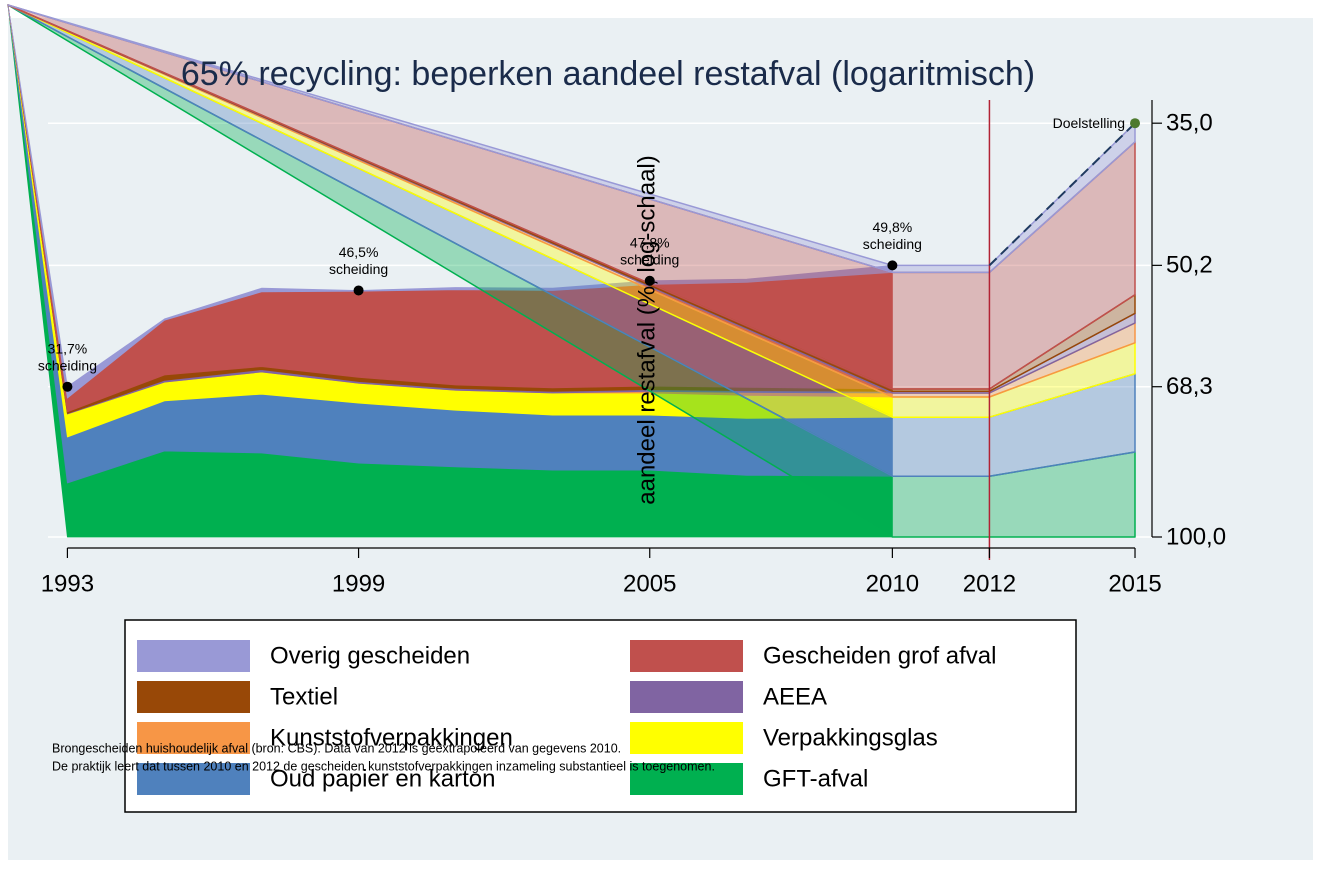 Image resolution: width=1321 pixels, height=890 pixels. Describe the element at coordinates (646, 330) in the screenshot. I see `y-axis-label: aandeel restafval (%, log-schaal)` at that location.